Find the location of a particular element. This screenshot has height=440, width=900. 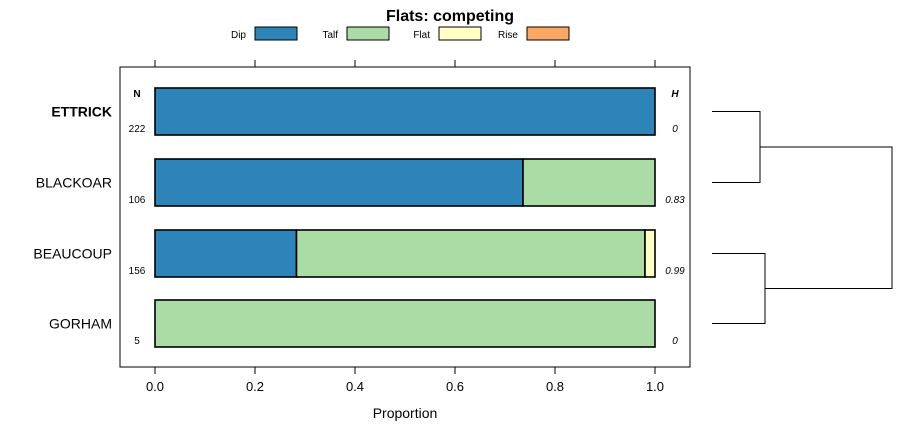

legend-swatch-flat is located at coordinates (460, 33).